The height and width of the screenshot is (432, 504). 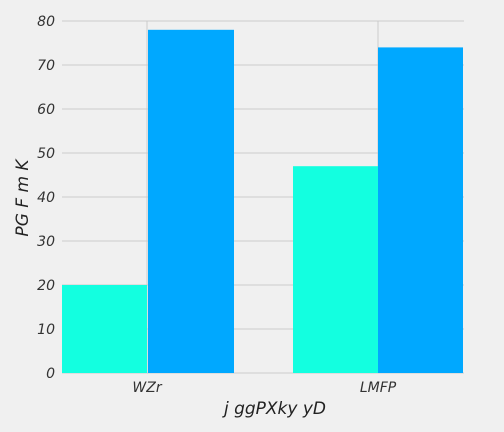 I want to click on y-tick-labels: 0 10 20 30 40 50 60 70 80, so click(x=46, y=198).